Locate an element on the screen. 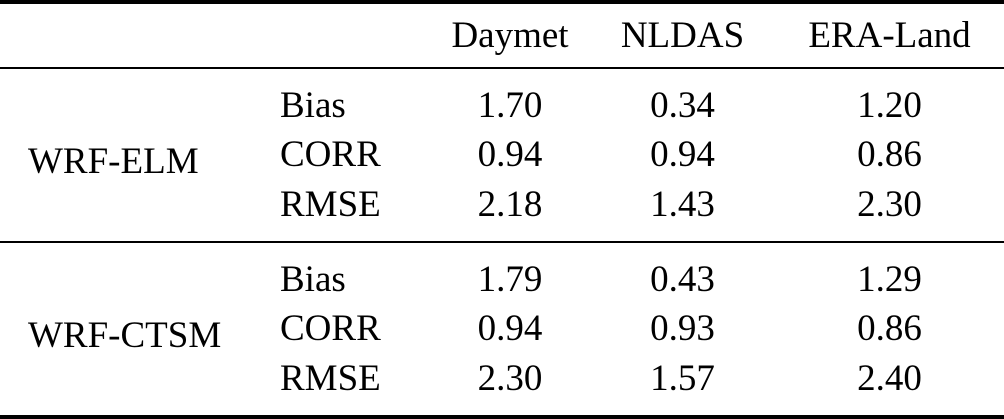  cell-value: 1.79 is located at coordinates (510, 279).